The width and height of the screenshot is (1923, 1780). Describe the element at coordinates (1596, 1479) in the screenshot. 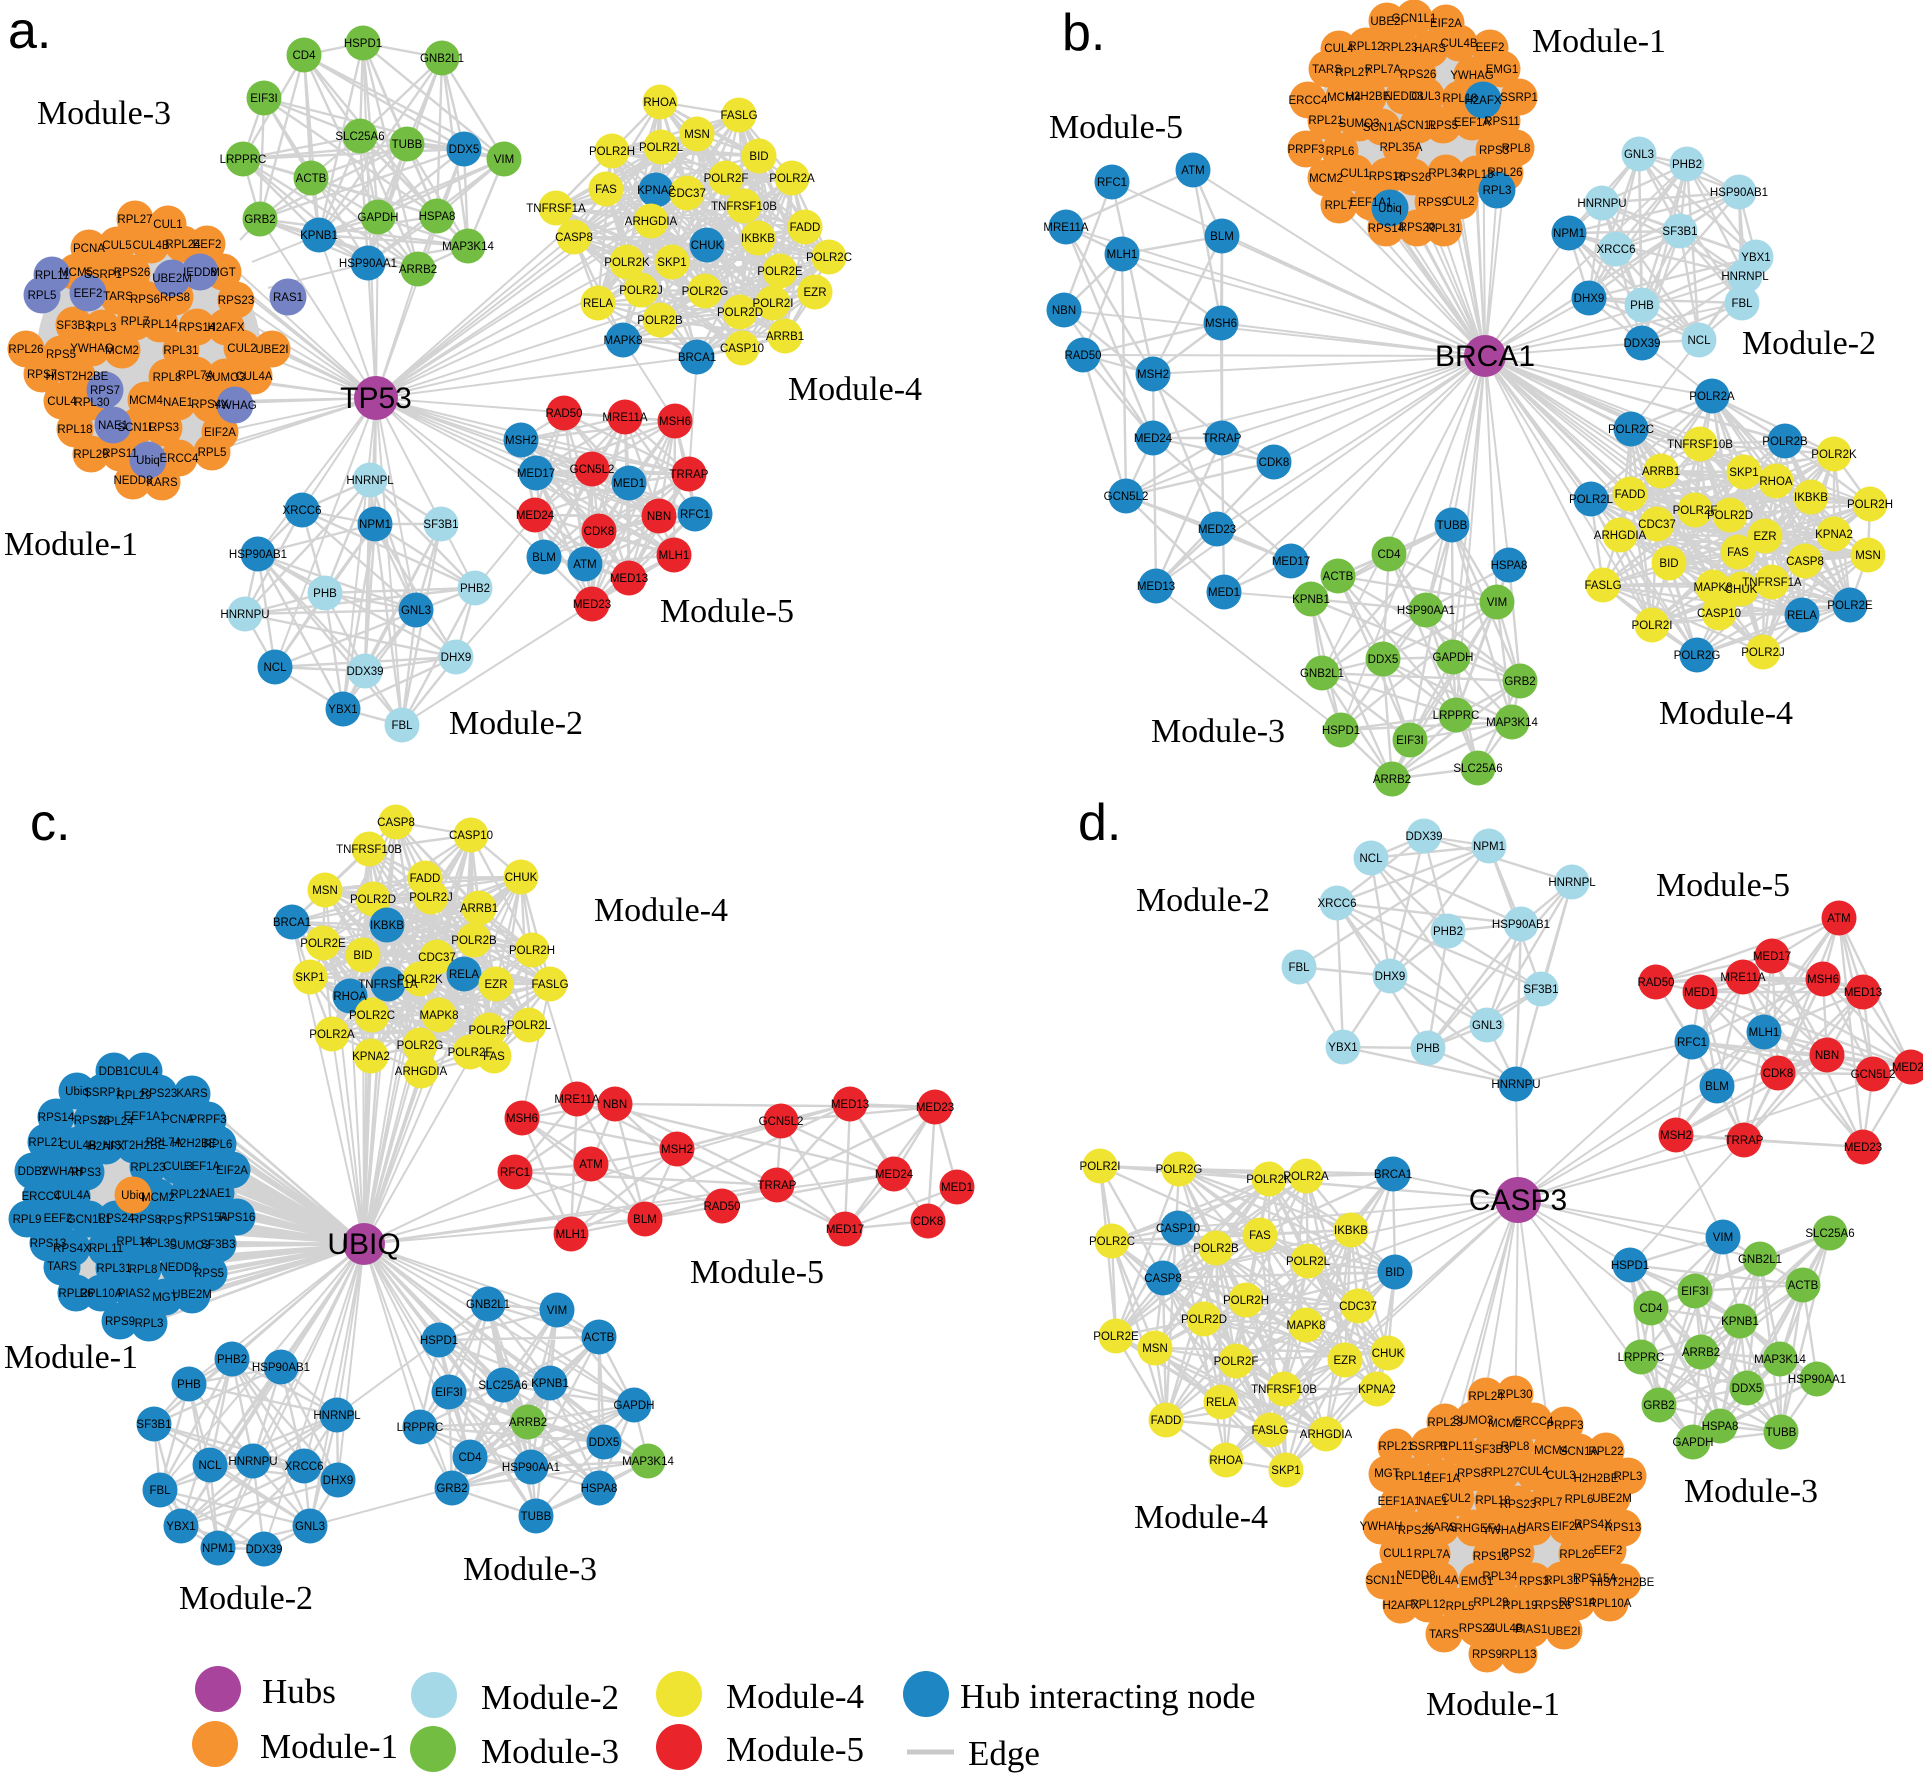

I see `svg-text: H2H2BE` at that location.